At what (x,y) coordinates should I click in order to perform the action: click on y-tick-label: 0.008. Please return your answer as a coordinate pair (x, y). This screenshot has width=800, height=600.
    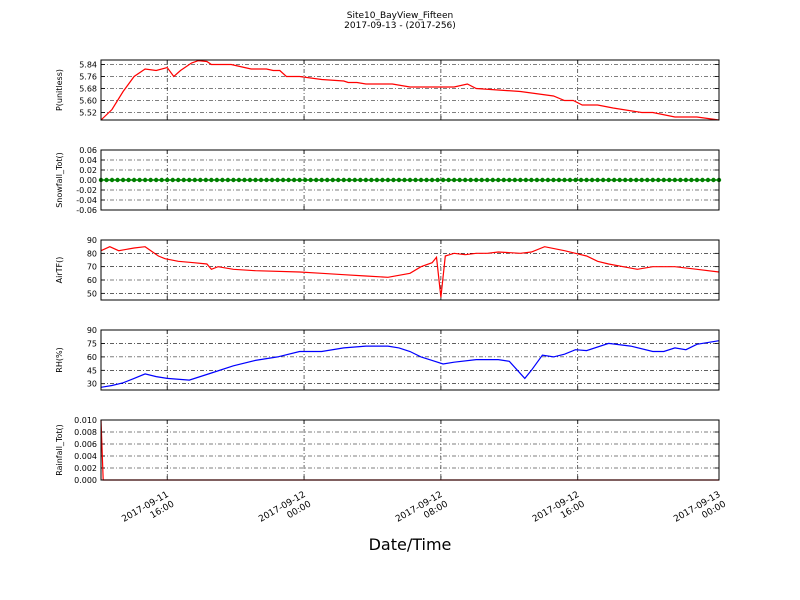
    Looking at the image, I should click on (85, 432).